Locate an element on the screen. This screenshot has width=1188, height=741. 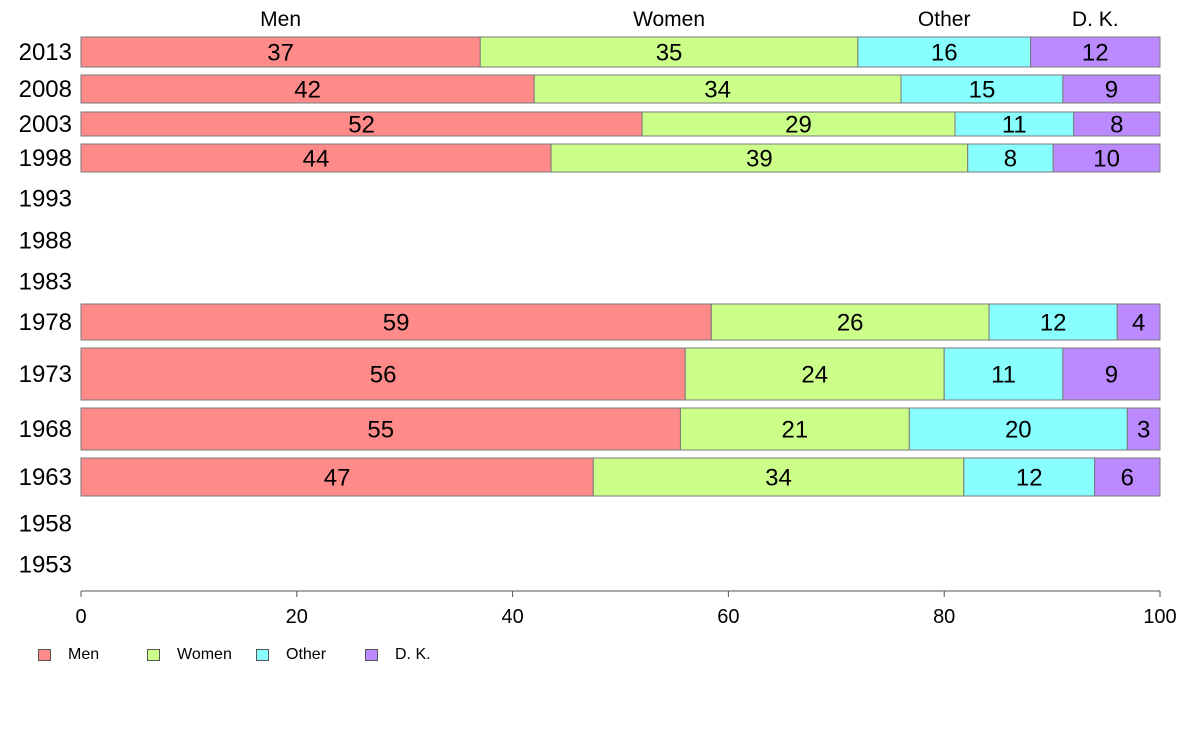
bar-segment-women-2008 is located at coordinates (717, 89).